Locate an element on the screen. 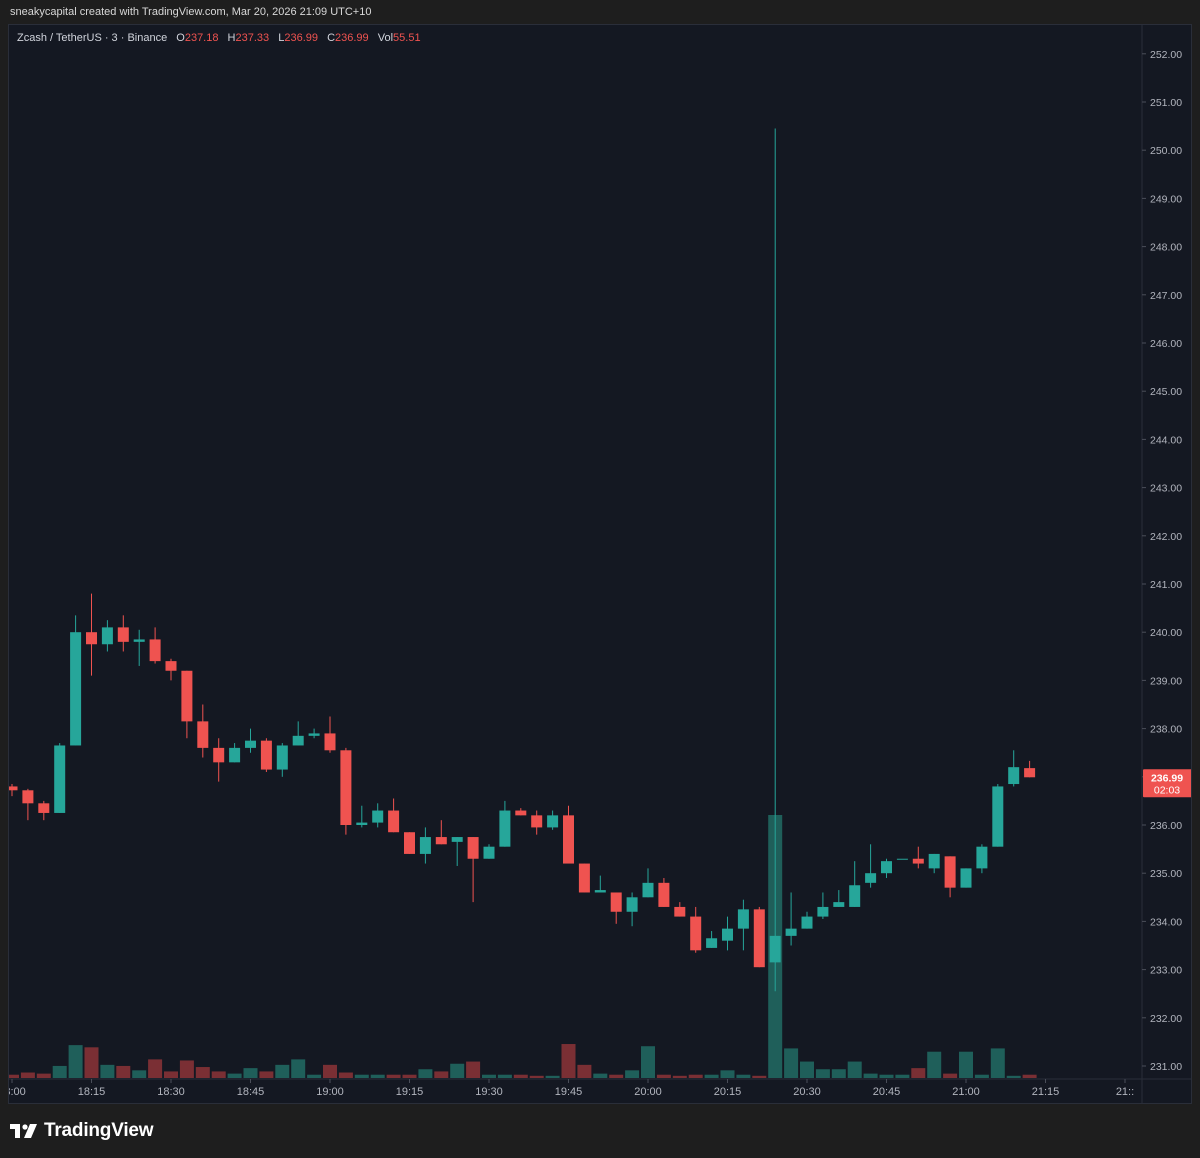 Image resolution: width=1200 pixels, height=1158 pixels. time-tick-label: 18:45 is located at coordinates (251, 1092).